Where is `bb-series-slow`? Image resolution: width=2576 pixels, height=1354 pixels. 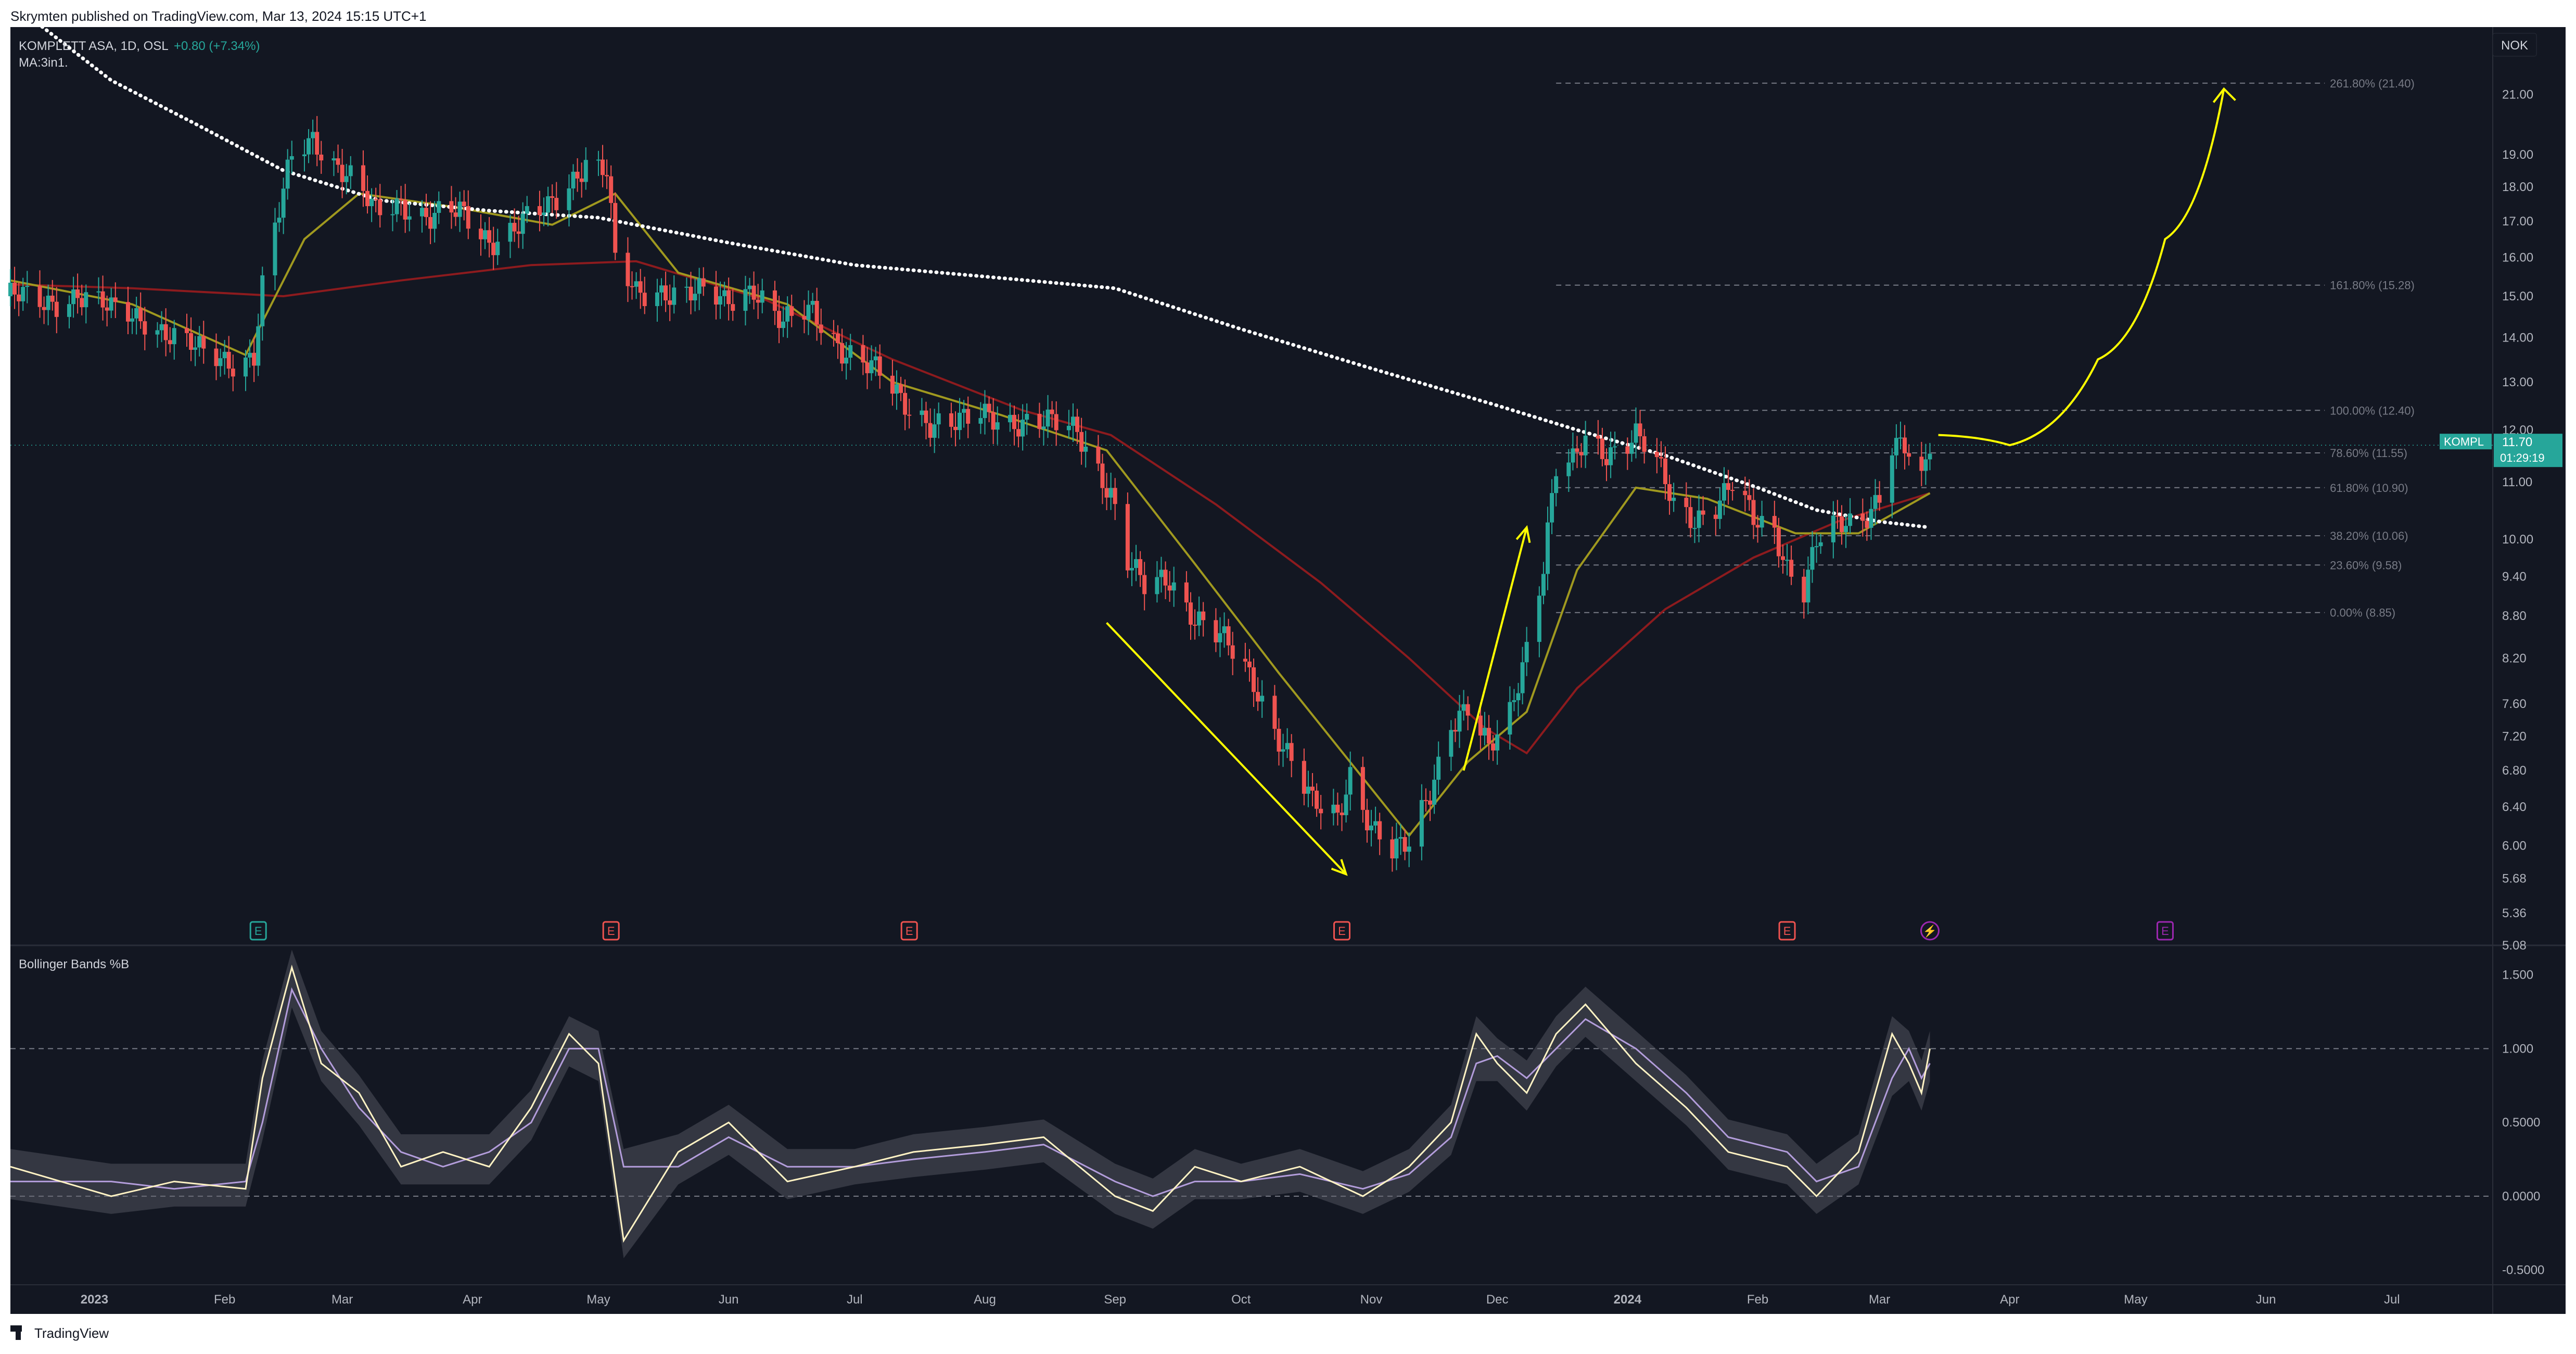 bb-series-slow is located at coordinates (970, 1092).